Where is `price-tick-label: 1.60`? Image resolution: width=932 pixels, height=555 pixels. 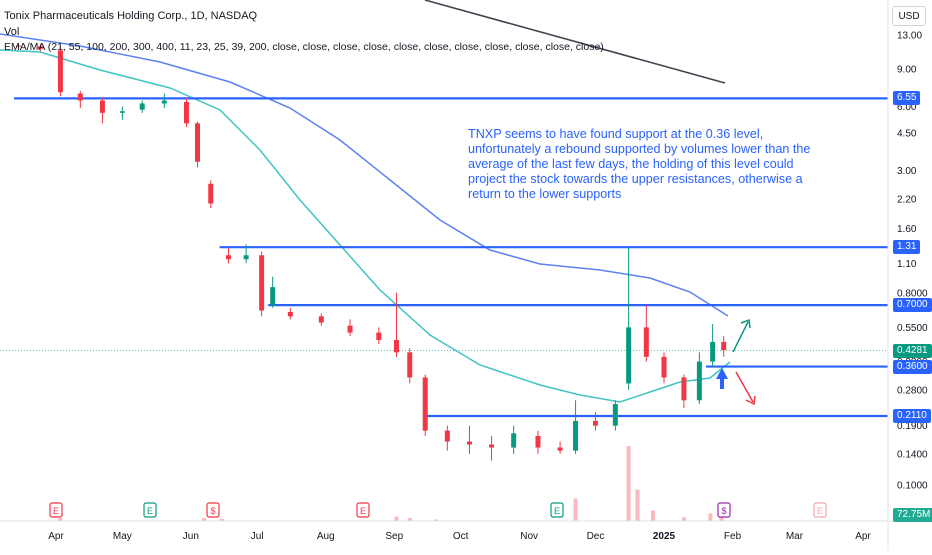
price-tick-label: 1.60 is located at coordinates (907, 229).